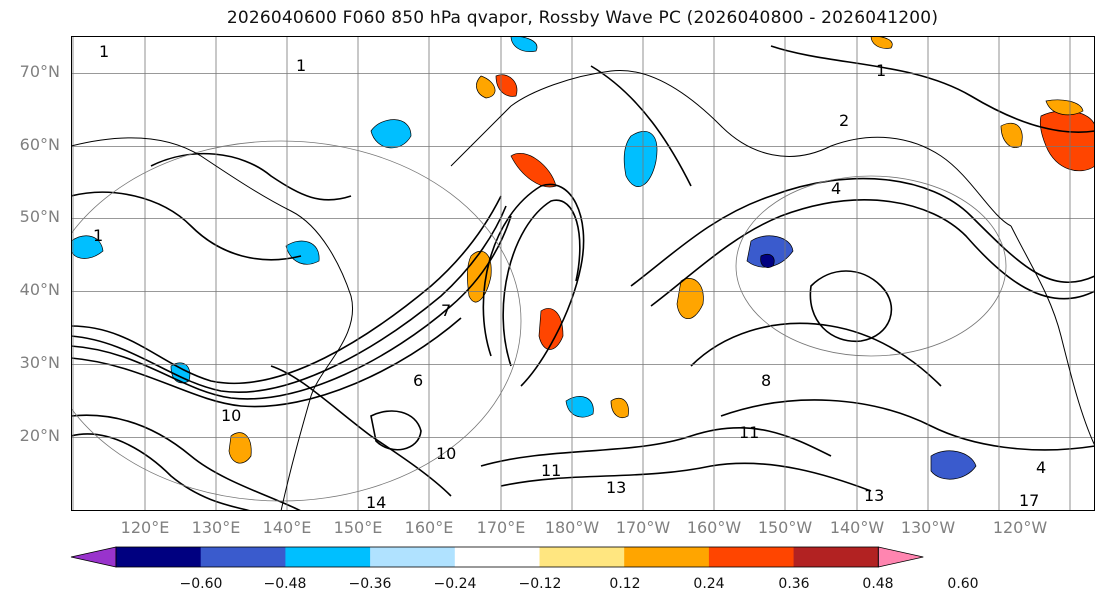 The height and width of the screenshot is (604, 1105). Describe the element at coordinates (766, 380) in the screenshot. I see `contour-label: 8` at that location.